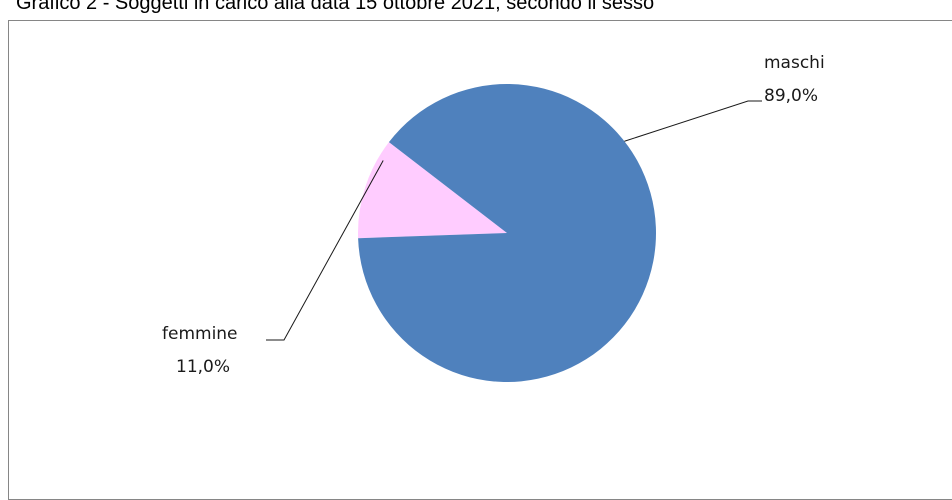 This screenshot has height=500, width=952. Describe the element at coordinates (794, 63) in the screenshot. I see `label-maschi-name: maschi` at that location.